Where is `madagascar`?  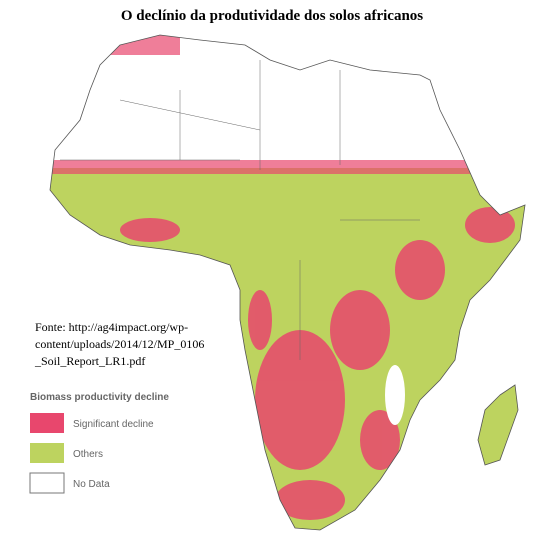
madagascar is located at coordinates (498, 425).